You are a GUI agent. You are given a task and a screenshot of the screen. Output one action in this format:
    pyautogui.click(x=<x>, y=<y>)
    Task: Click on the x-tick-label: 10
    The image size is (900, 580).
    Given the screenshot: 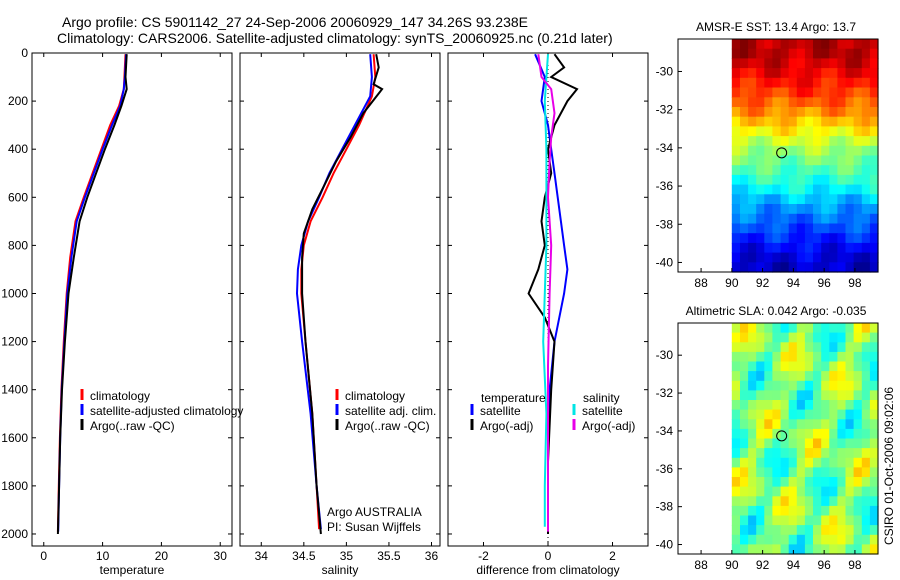 What is the action you would take?
    pyautogui.click(x=103, y=556)
    